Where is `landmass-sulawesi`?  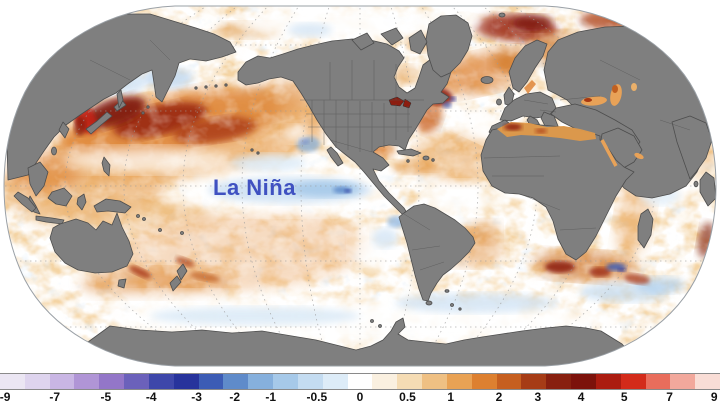 landmass-sulawesi is located at coordinates (81, 202).